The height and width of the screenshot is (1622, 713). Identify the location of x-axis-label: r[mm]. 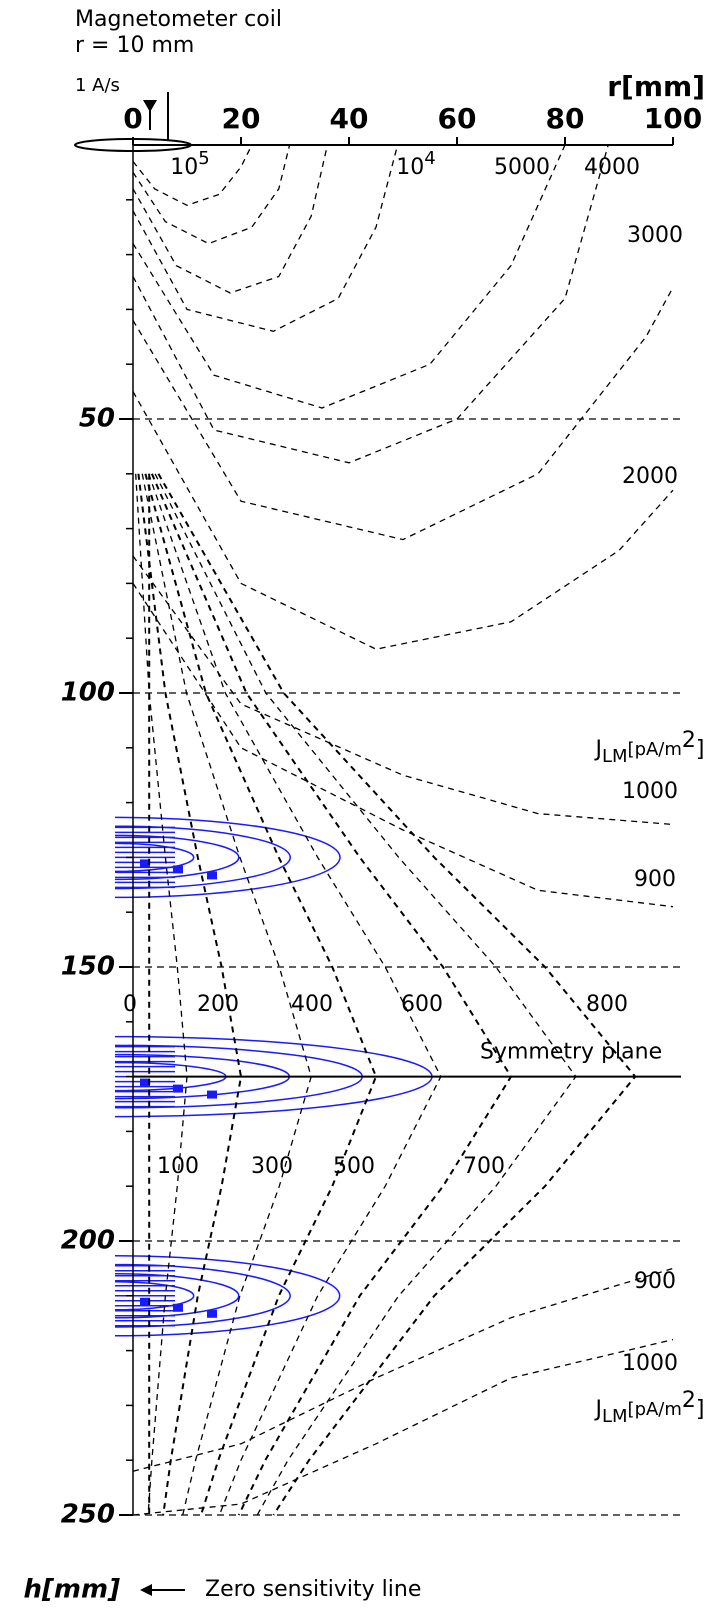
(656, 86).